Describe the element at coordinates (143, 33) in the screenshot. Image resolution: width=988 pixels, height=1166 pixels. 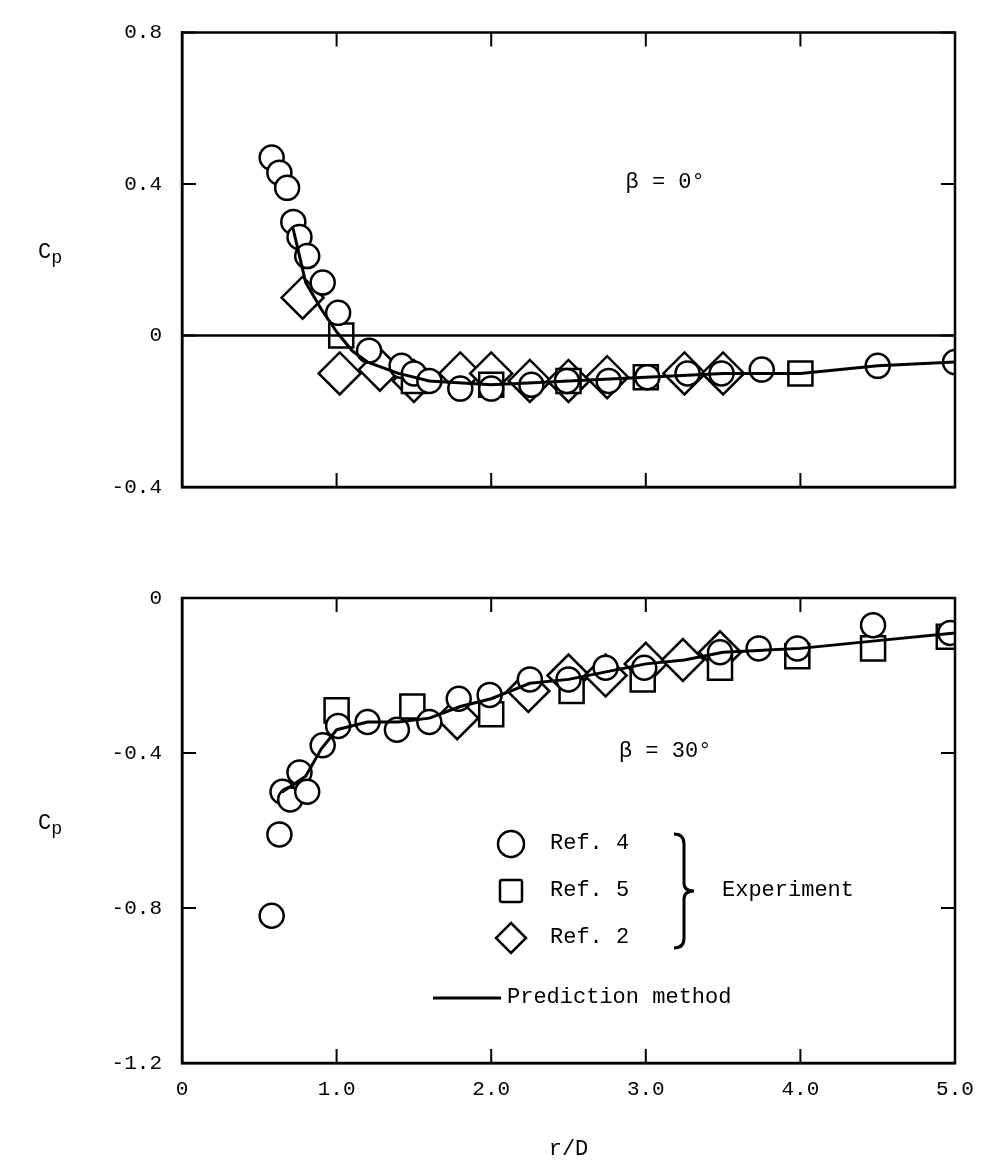
I see `y-tick-label: 0.8` at that location.